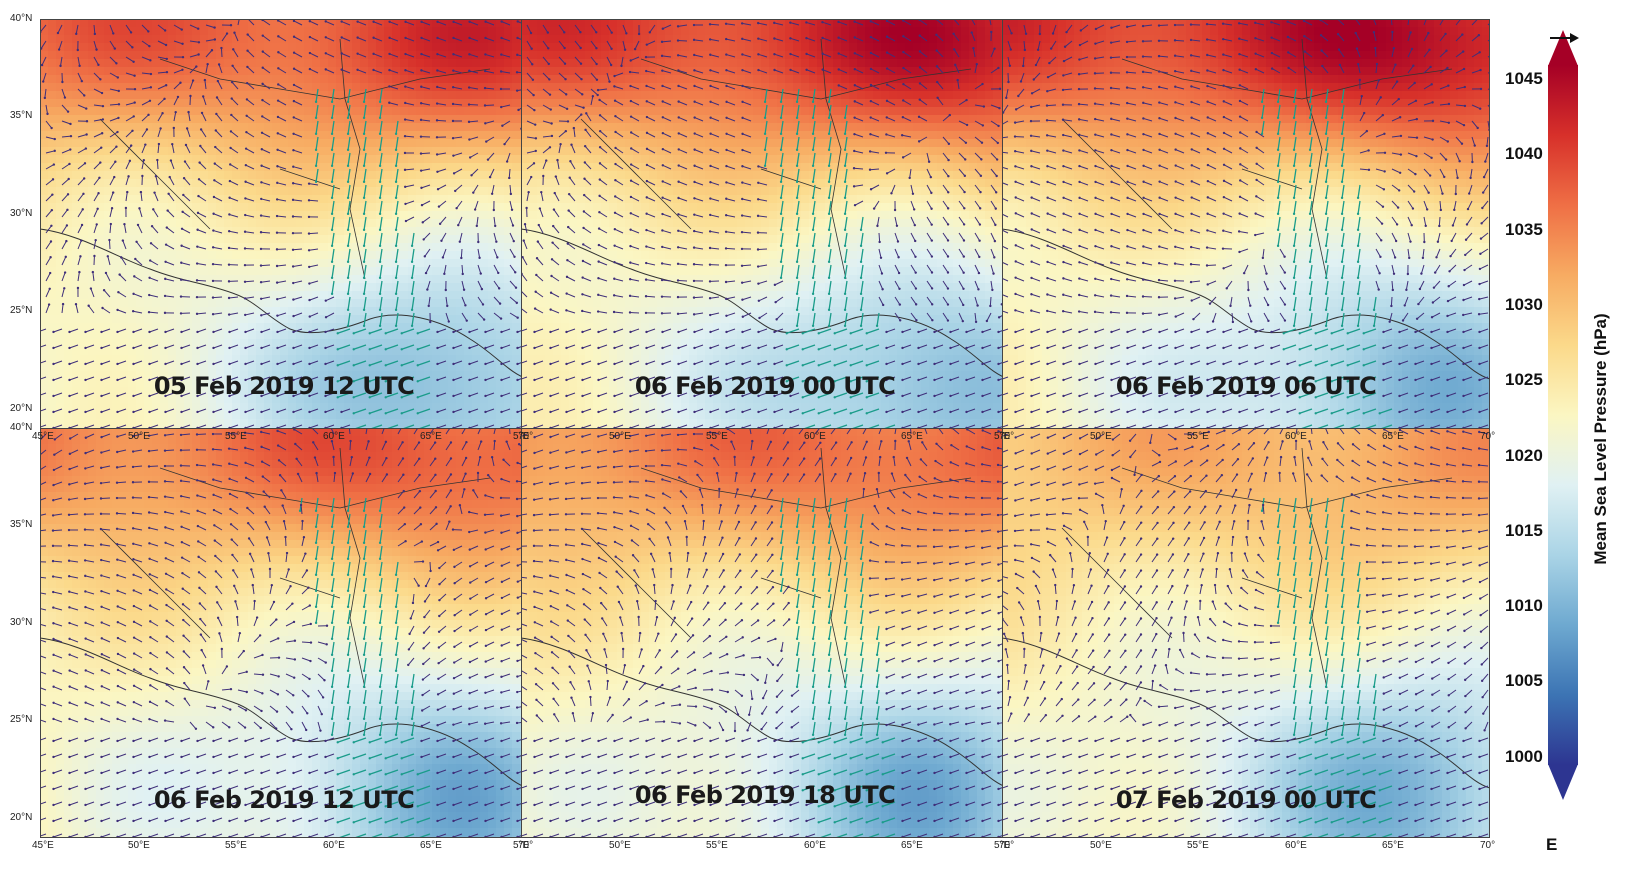 The image size is (1641, 882). Describe the element at coordinates (1563, 48) in the screenshot. I see `colorbar-upper-extend` at that location.